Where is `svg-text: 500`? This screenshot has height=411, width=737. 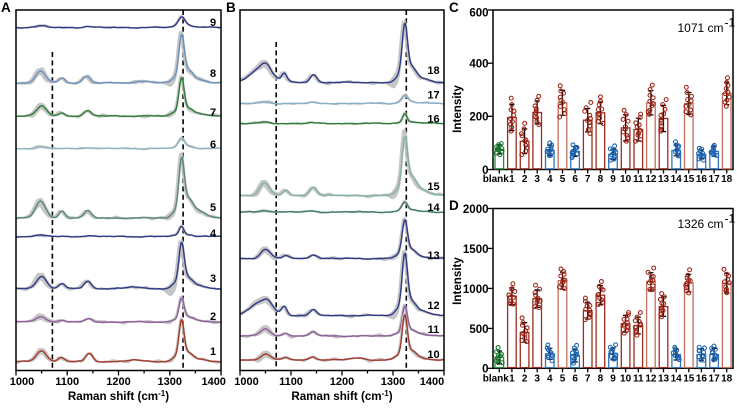 svg-text: 500 is located at coordinates (478, 330).